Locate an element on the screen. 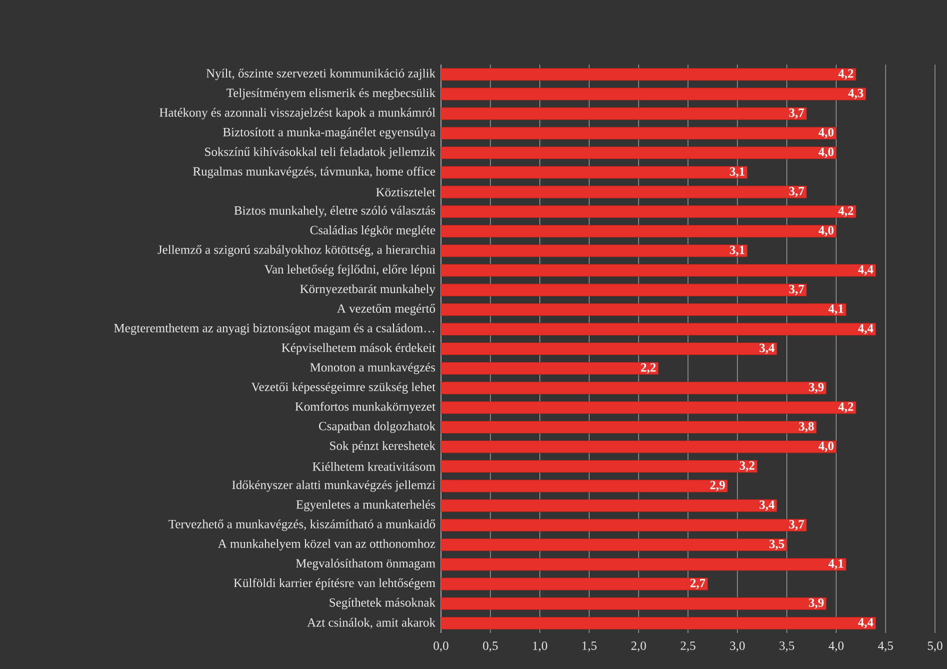  x-tick-label: 5,0 is located at coordinates (935, 647).